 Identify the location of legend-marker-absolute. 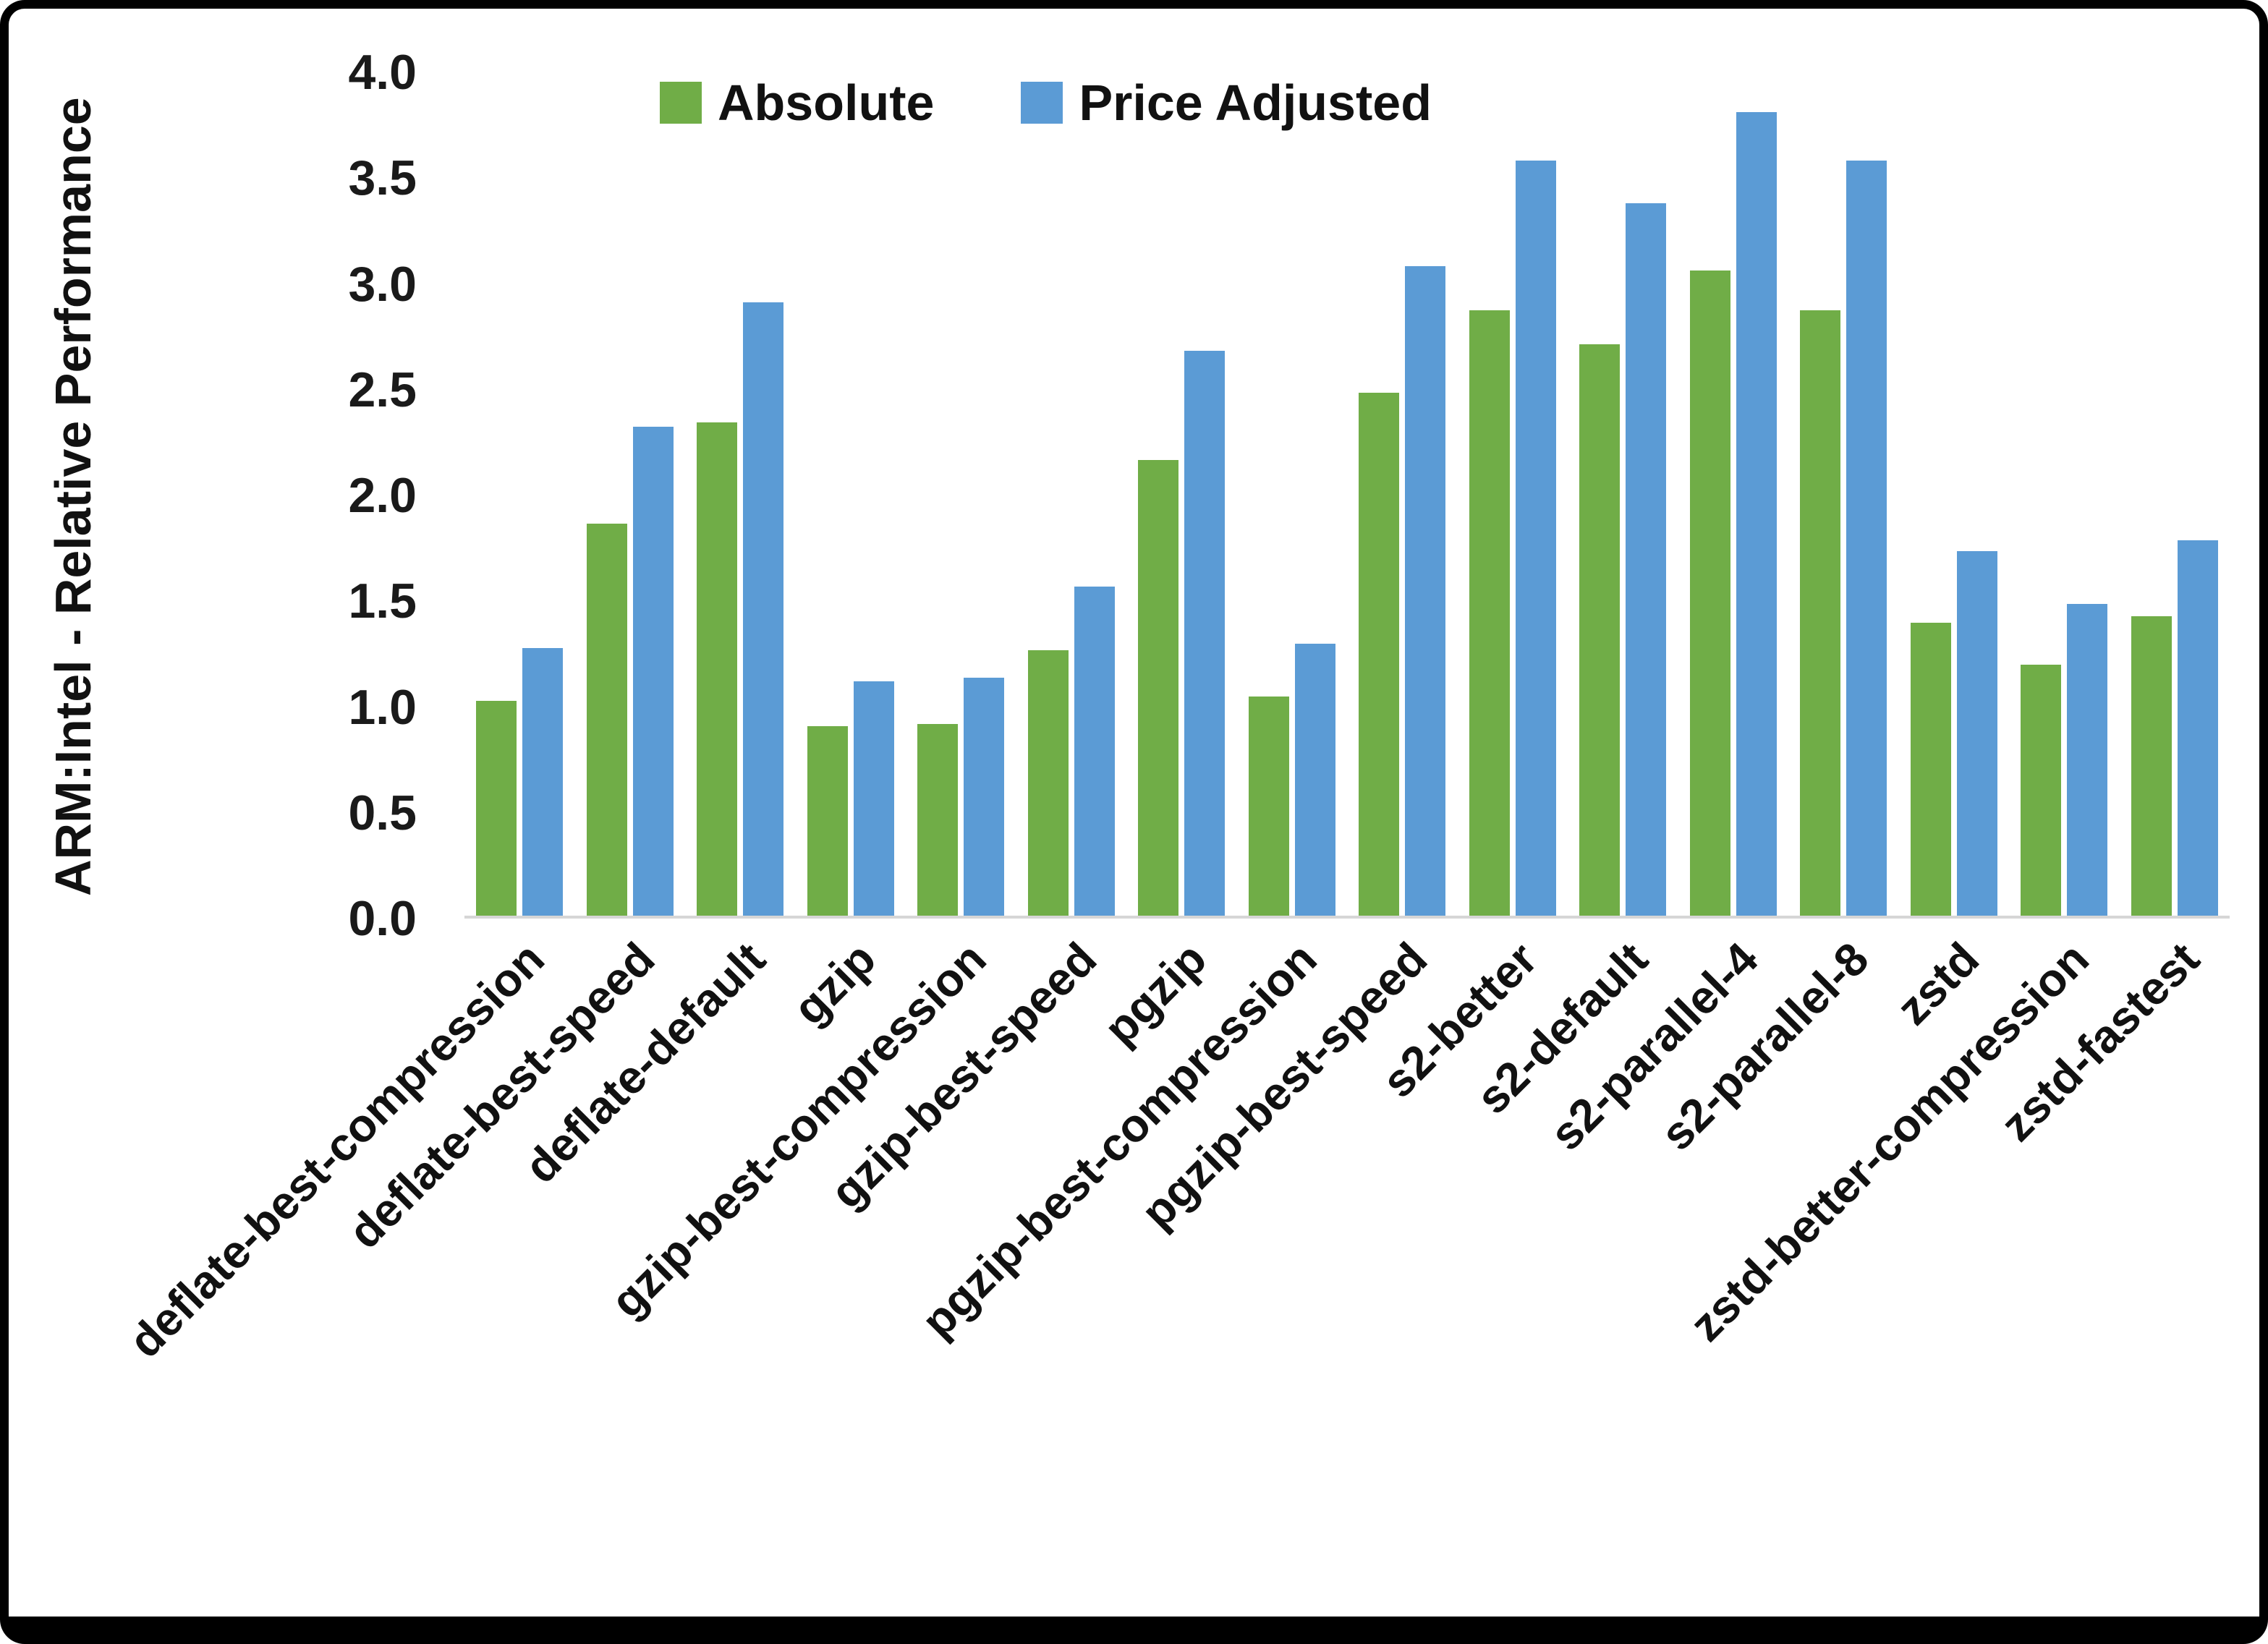
(681, 103).